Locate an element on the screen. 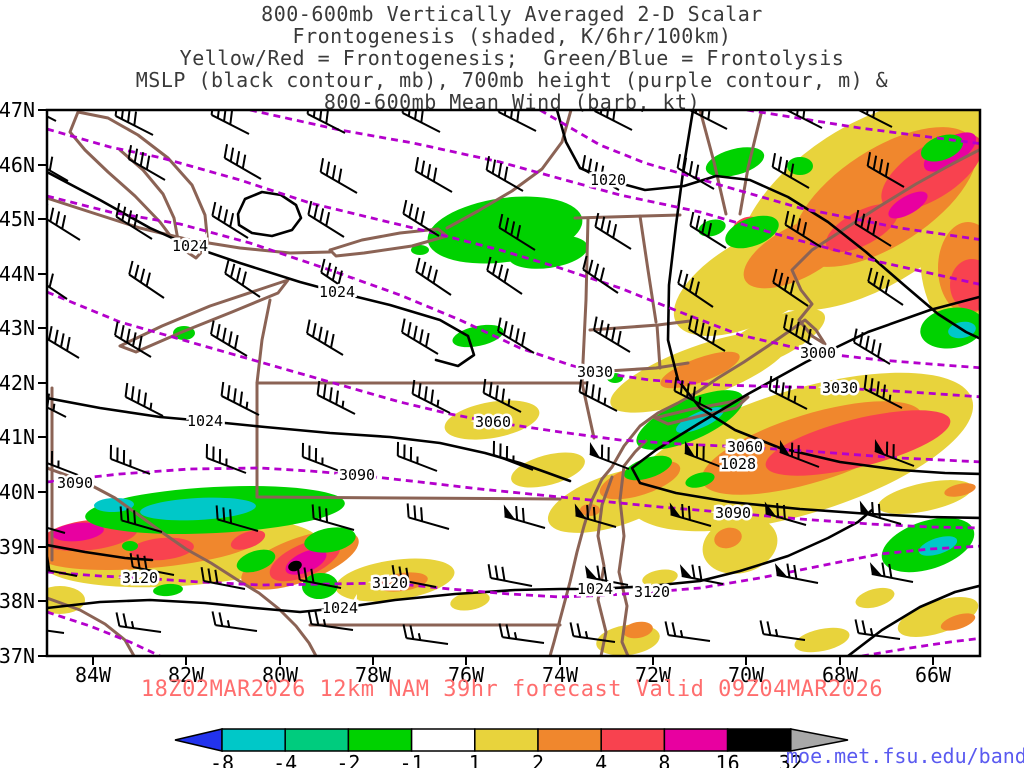 The width and height of the screenshot is (1024, 768). title-line-1: 800-600mb Vertically Averaged 2-D Scalar is located at coordinates (512, 14).